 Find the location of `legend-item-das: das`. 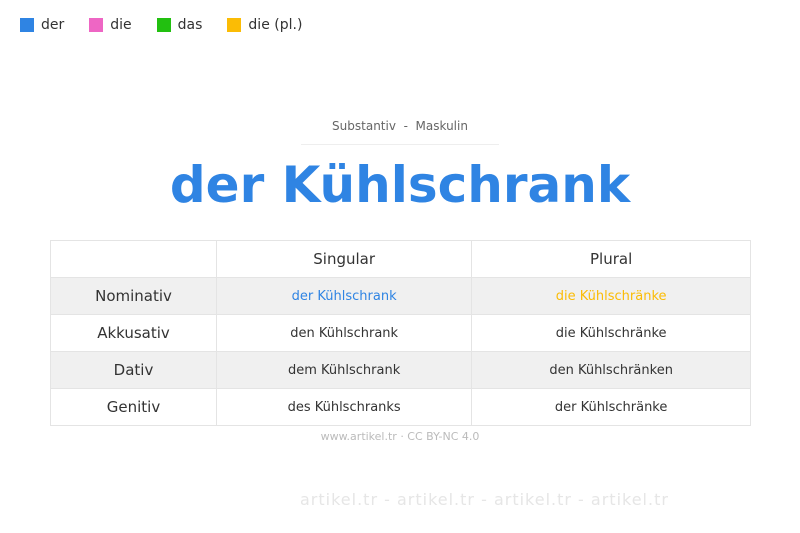

legend-item-das: das is located at coordinates (179, 25).